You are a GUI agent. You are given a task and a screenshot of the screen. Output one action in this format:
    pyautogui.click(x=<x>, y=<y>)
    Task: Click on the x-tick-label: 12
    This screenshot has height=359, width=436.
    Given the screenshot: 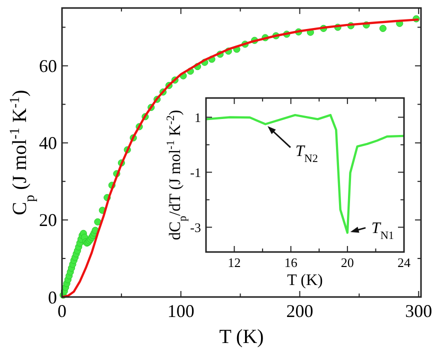 What is the action you would take?
    pyautogui.click(x=234, y=262)
    